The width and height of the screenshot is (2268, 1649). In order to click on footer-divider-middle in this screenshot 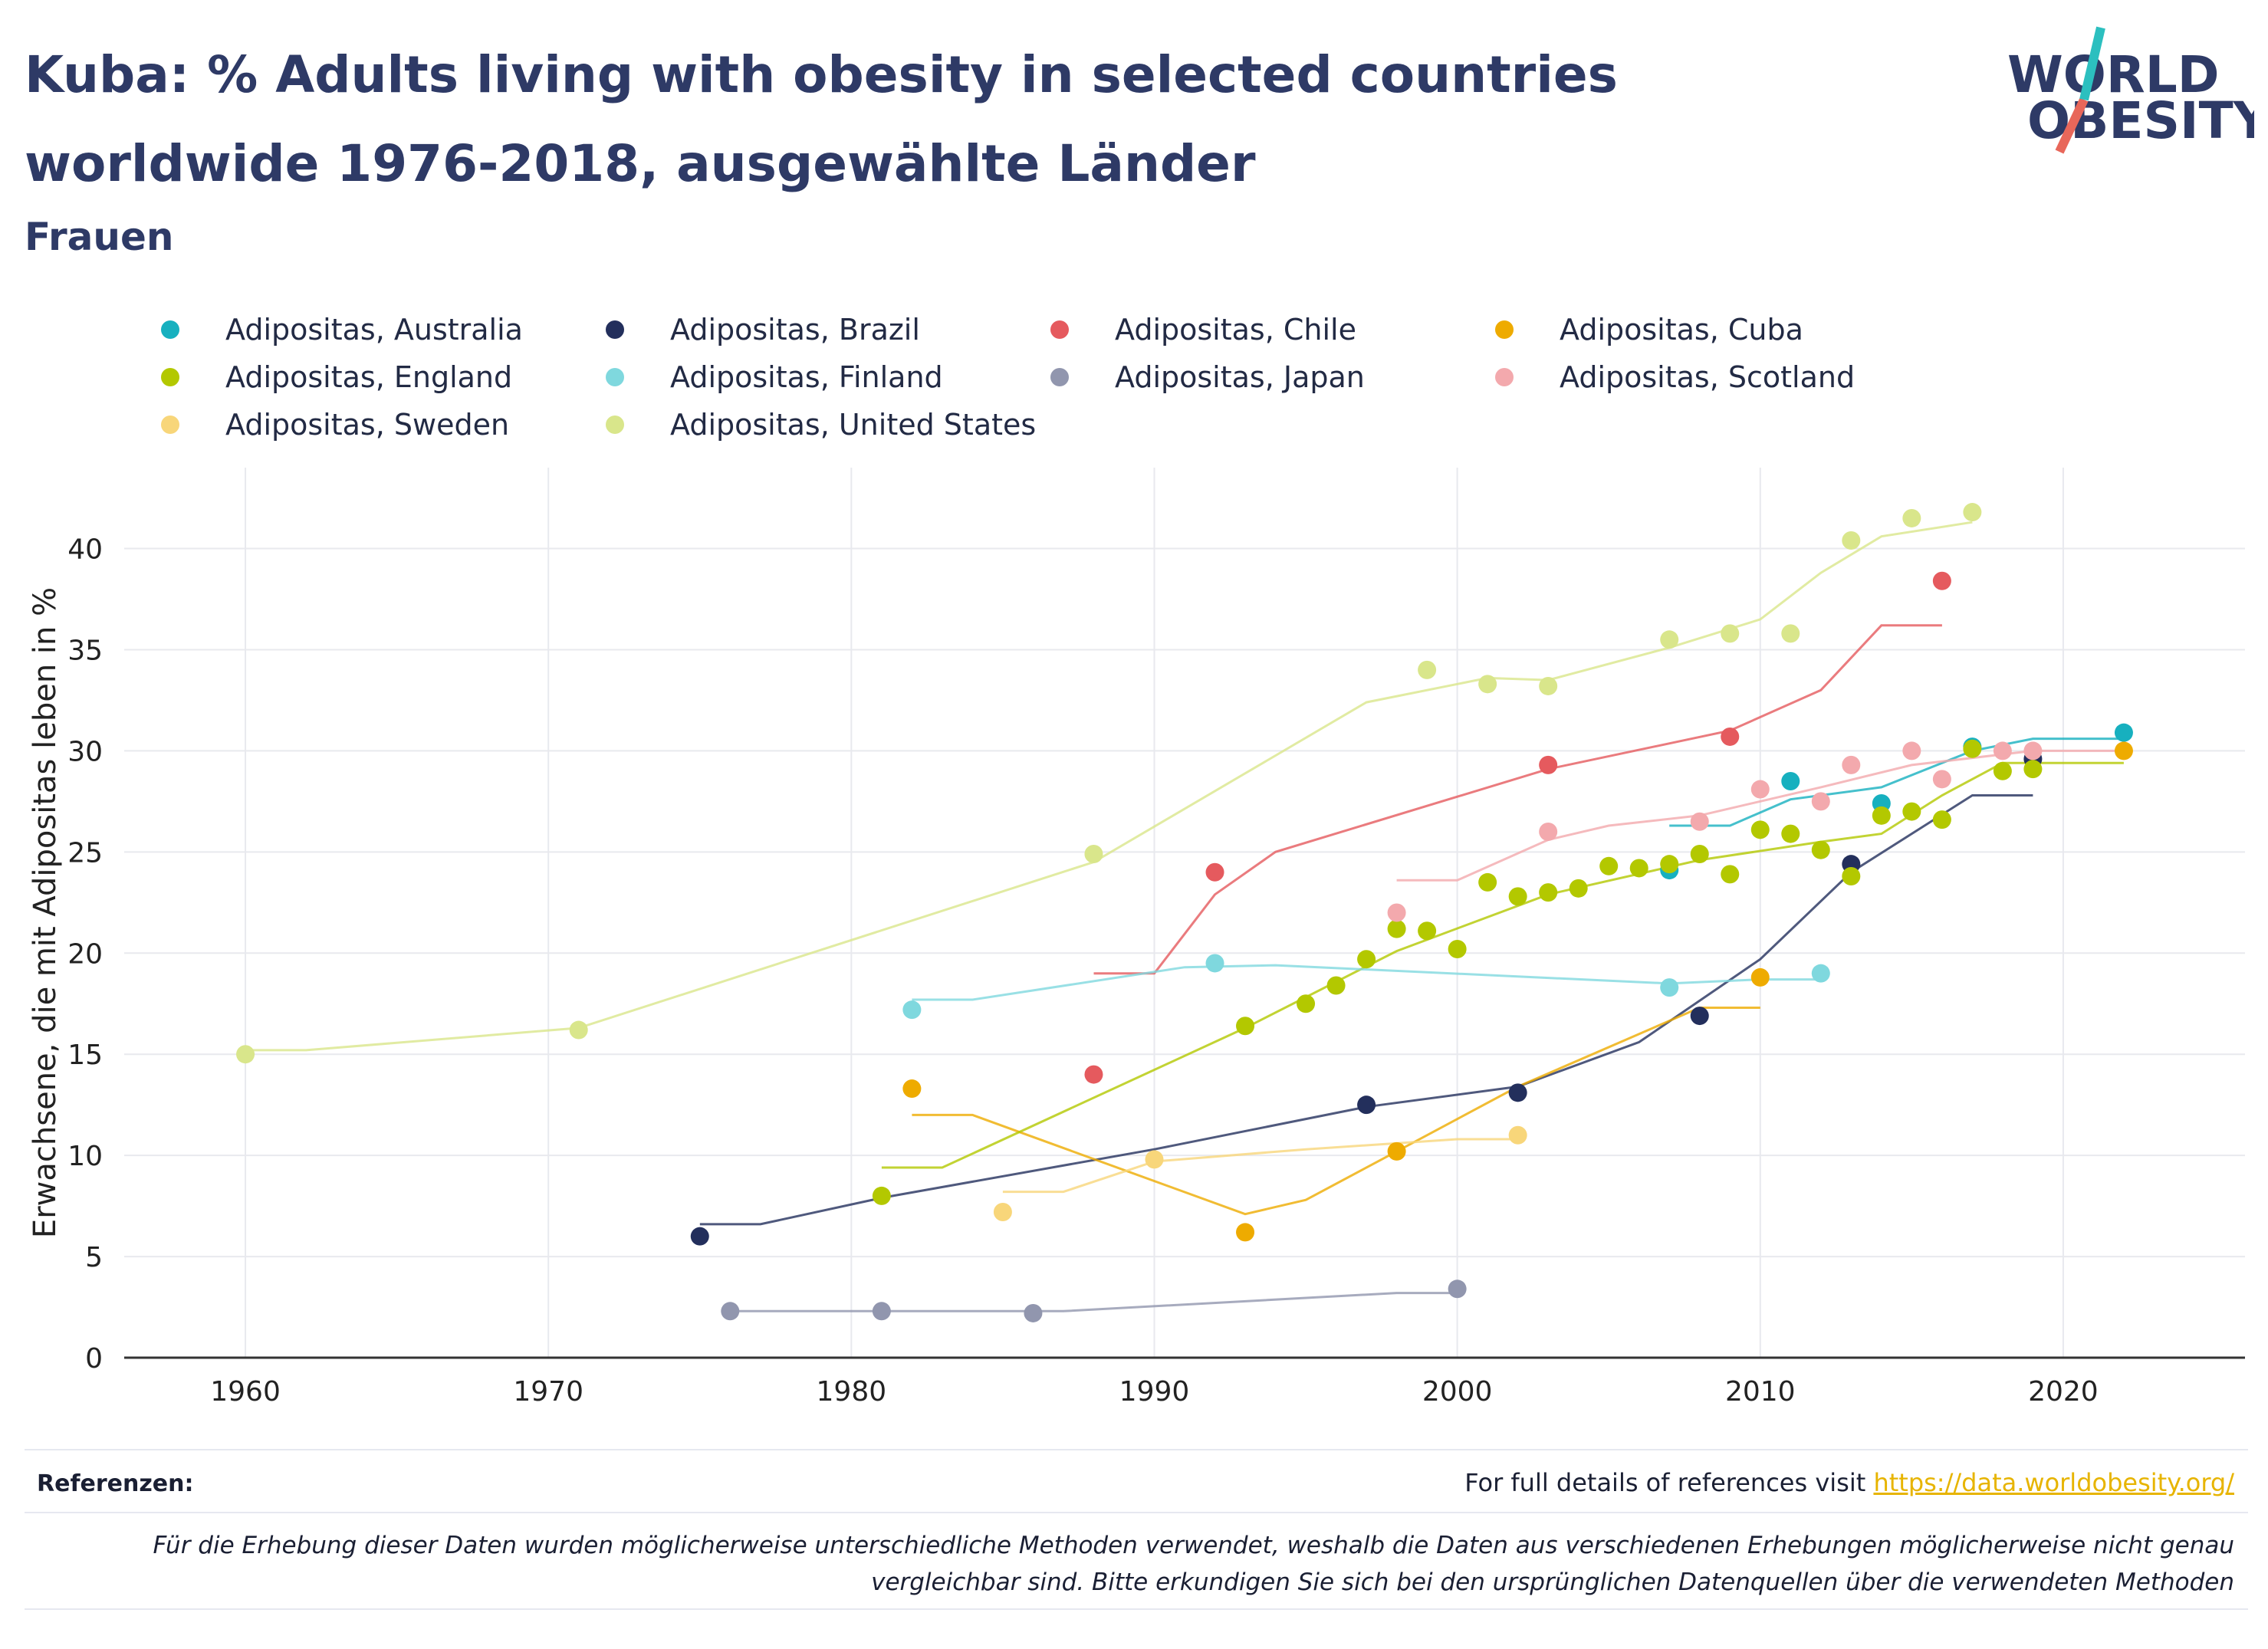, I will do `click(1136, 1512)`.